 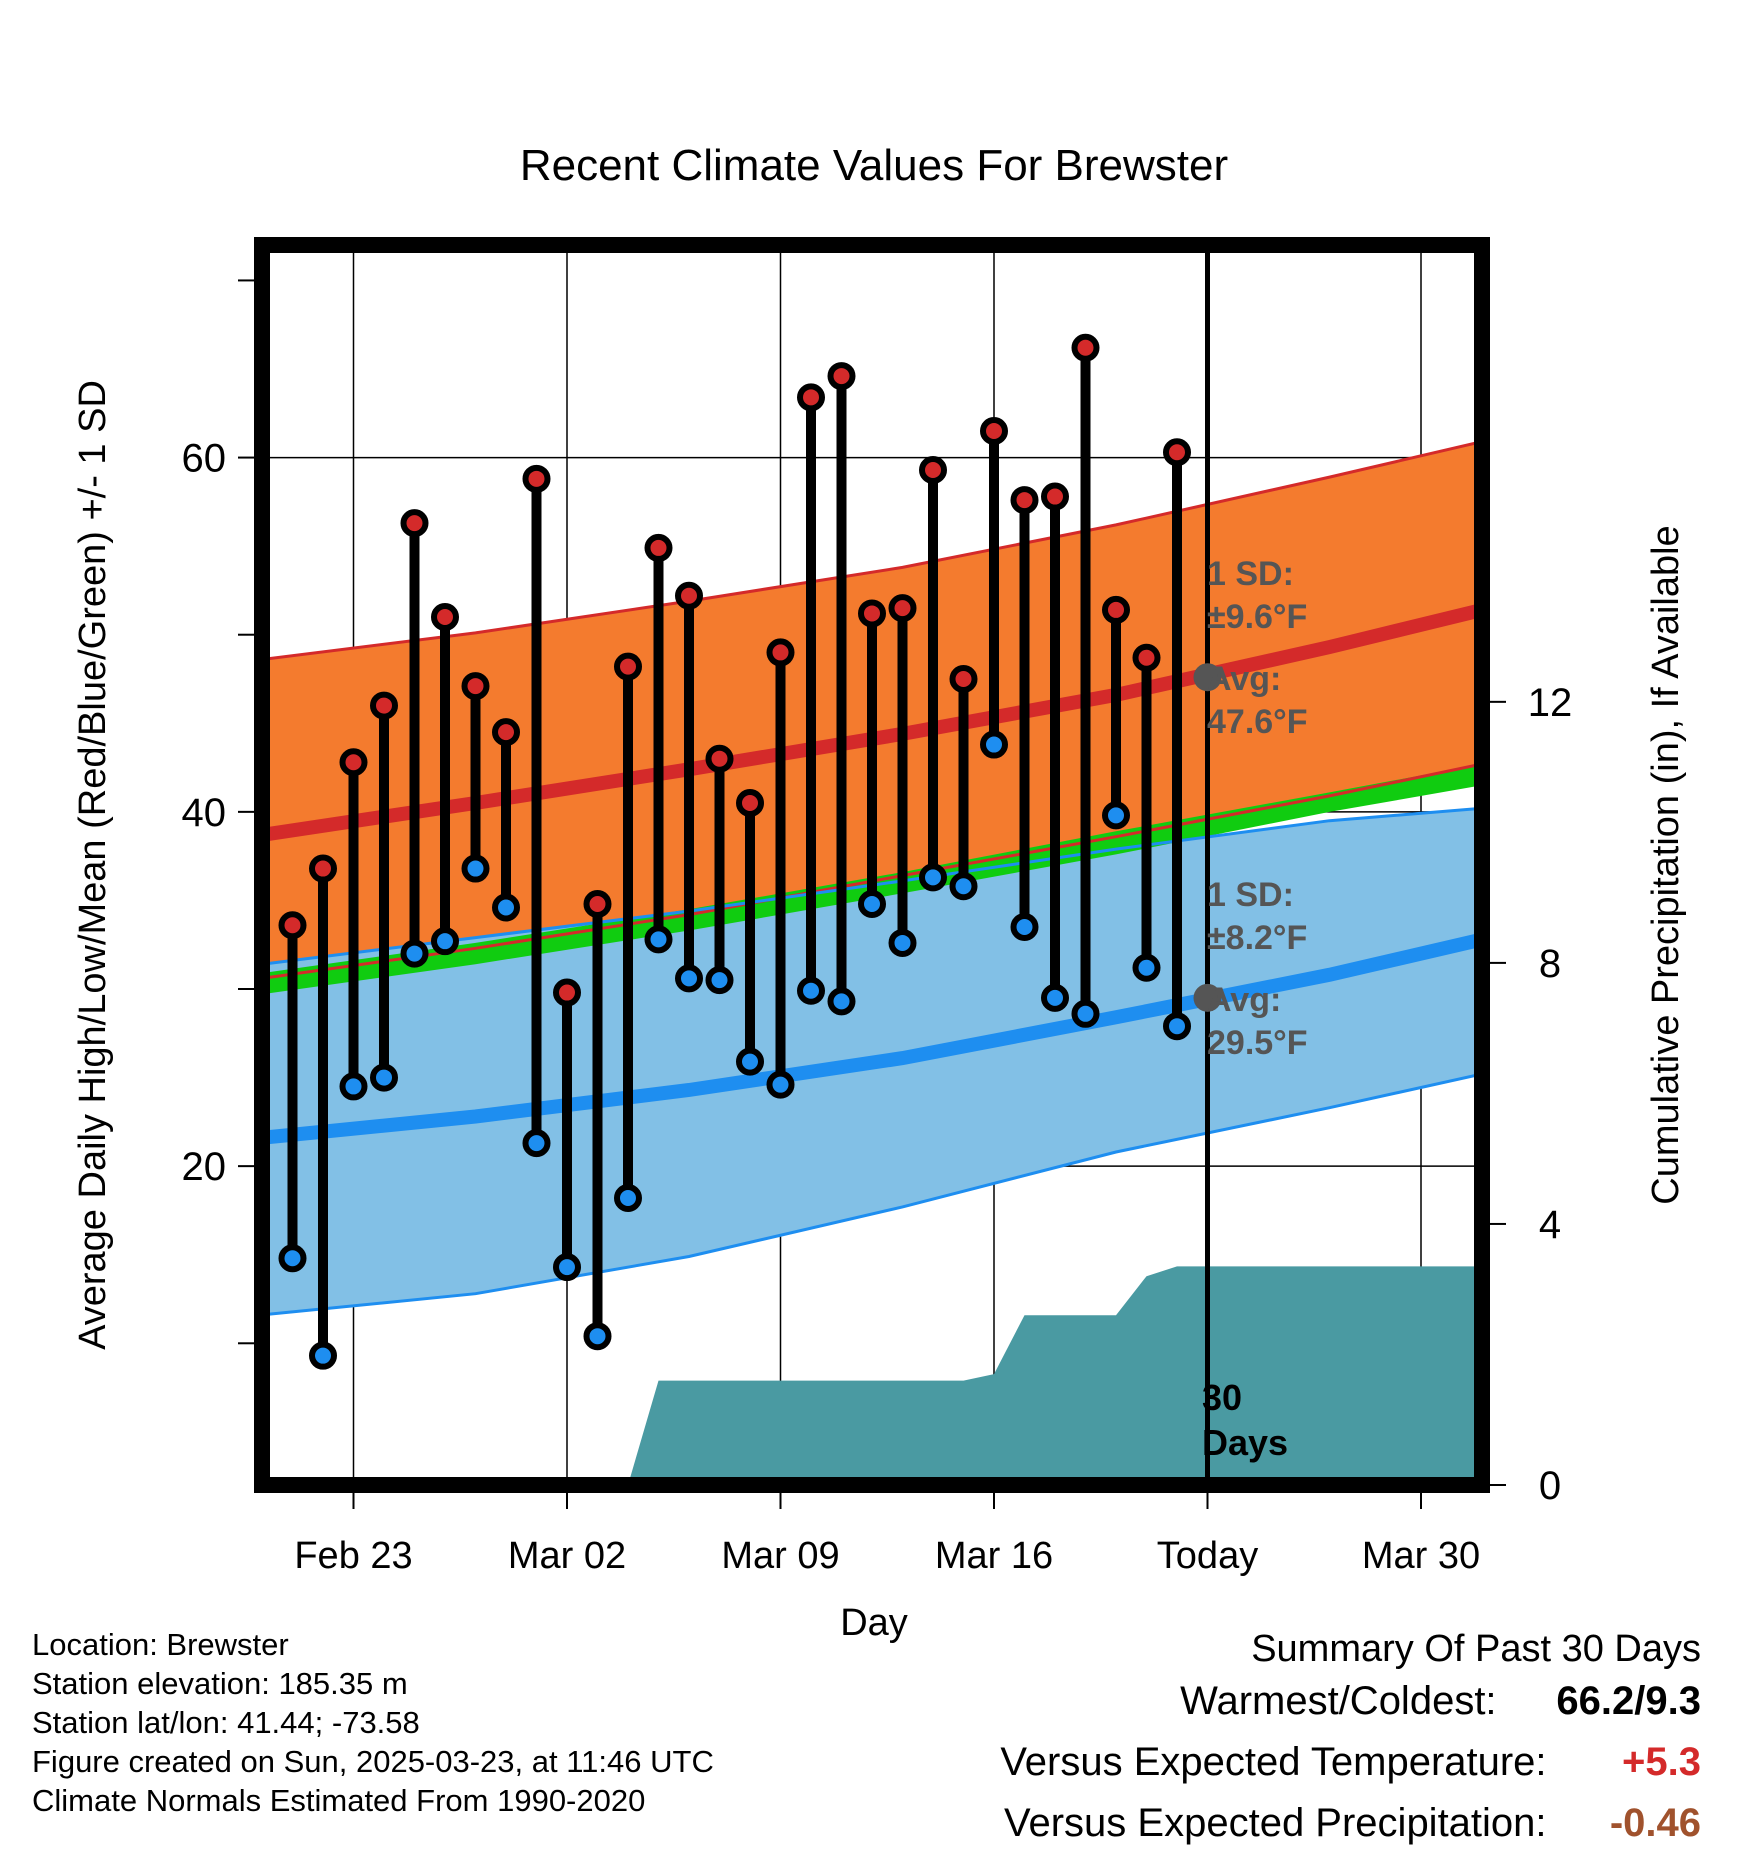 What do you see at coordinates (1257, 648) in the screenshot?
I see `high-annotation: 1 SD: ±9.6°F Avg: 47.6°F` at bounding box center [1257, 648].